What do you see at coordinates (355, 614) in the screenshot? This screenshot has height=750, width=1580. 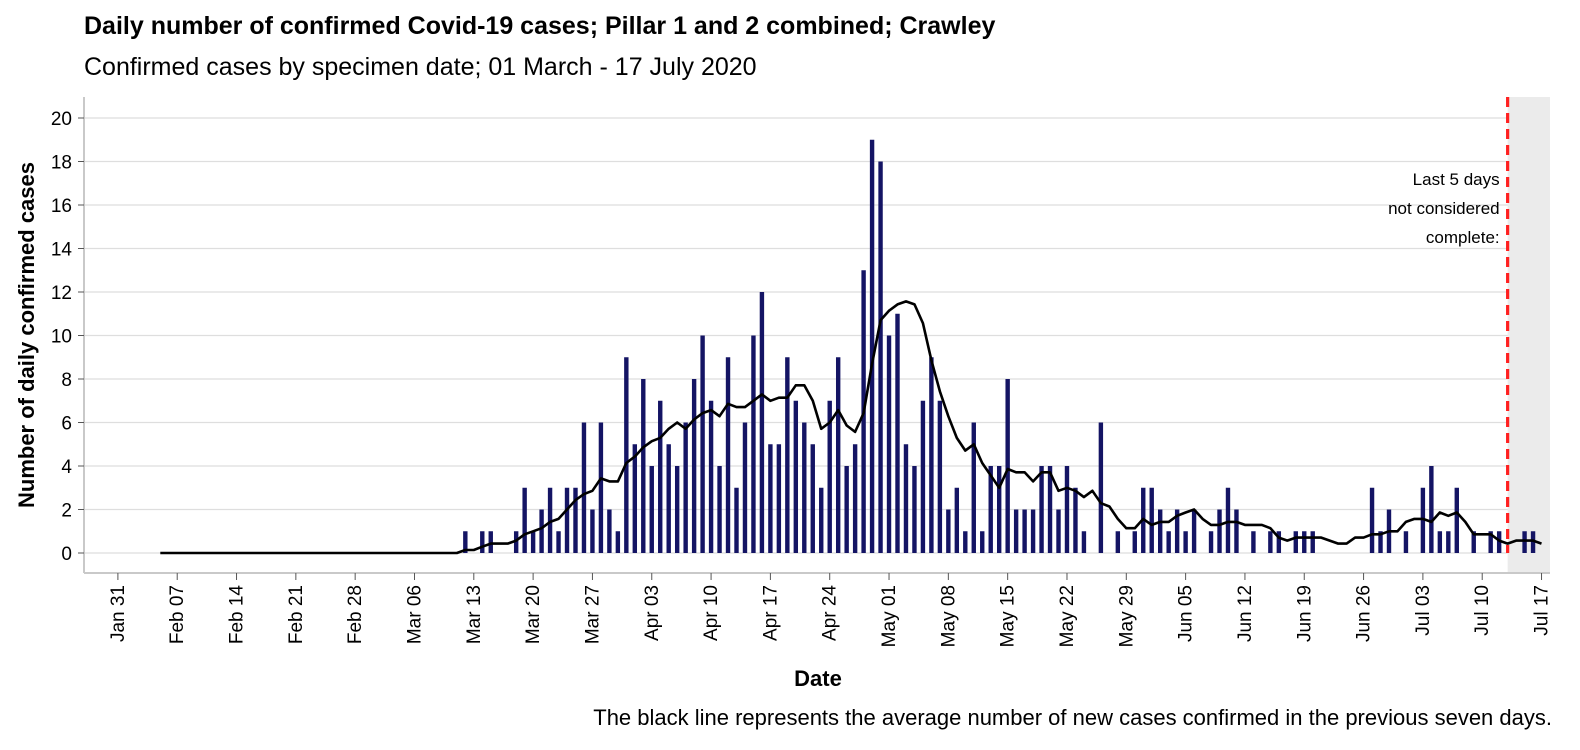 I see `x-tick-label: Feb 28` at bounding box center [355, 614].